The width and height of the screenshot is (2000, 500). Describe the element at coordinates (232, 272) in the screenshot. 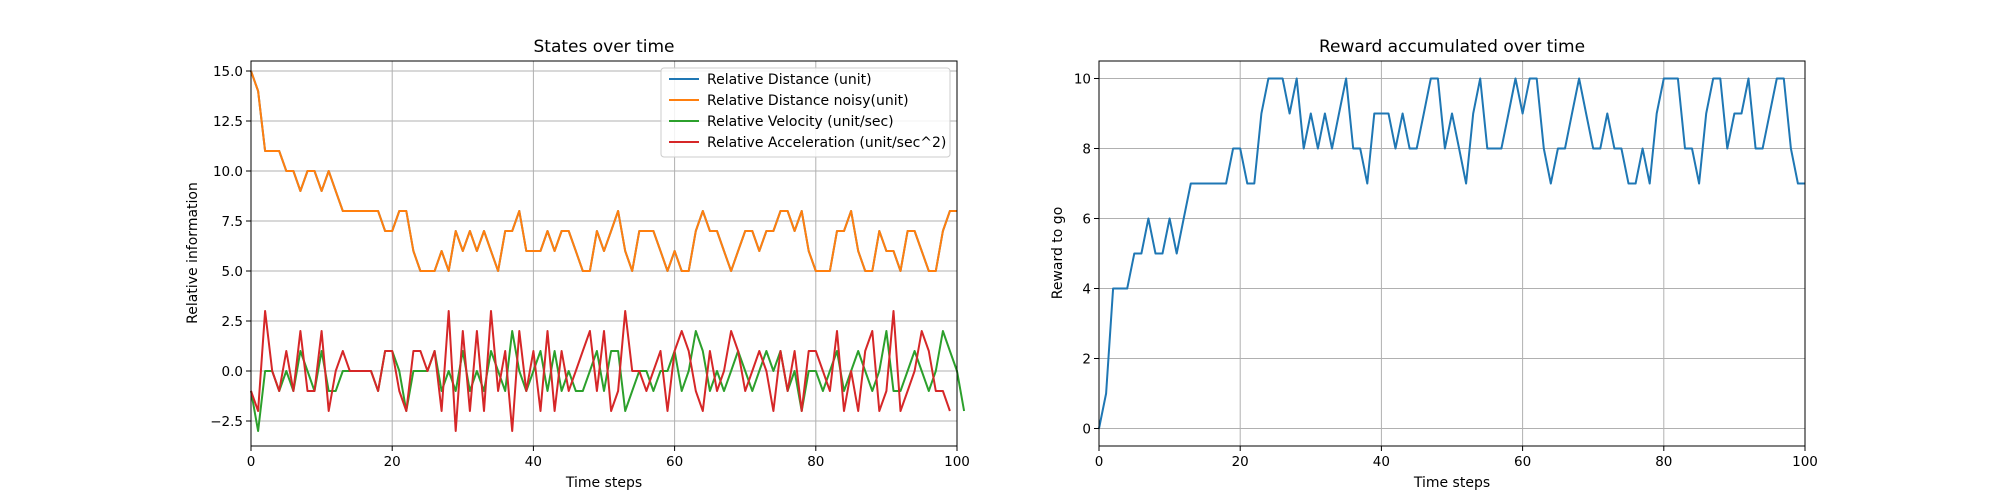

I see `y-tick-label: 5.0` at that location.